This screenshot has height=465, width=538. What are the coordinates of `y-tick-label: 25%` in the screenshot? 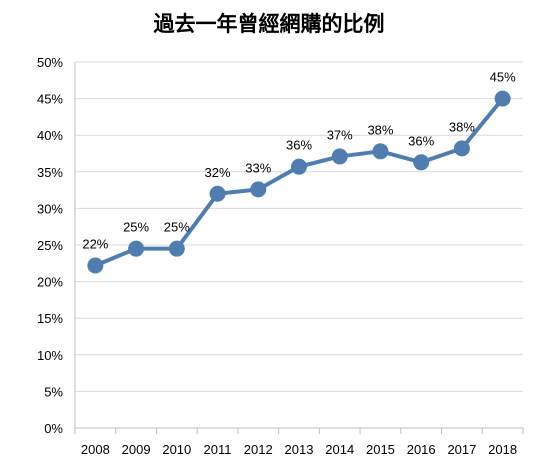 It's located at (50, 245).